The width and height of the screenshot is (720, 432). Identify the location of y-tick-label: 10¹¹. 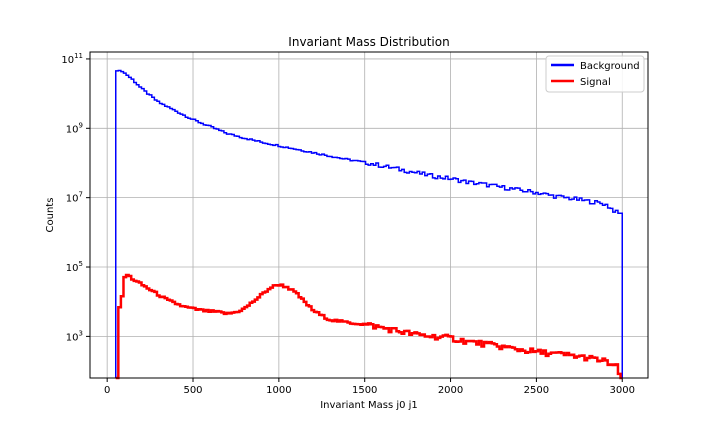
(72, 59).